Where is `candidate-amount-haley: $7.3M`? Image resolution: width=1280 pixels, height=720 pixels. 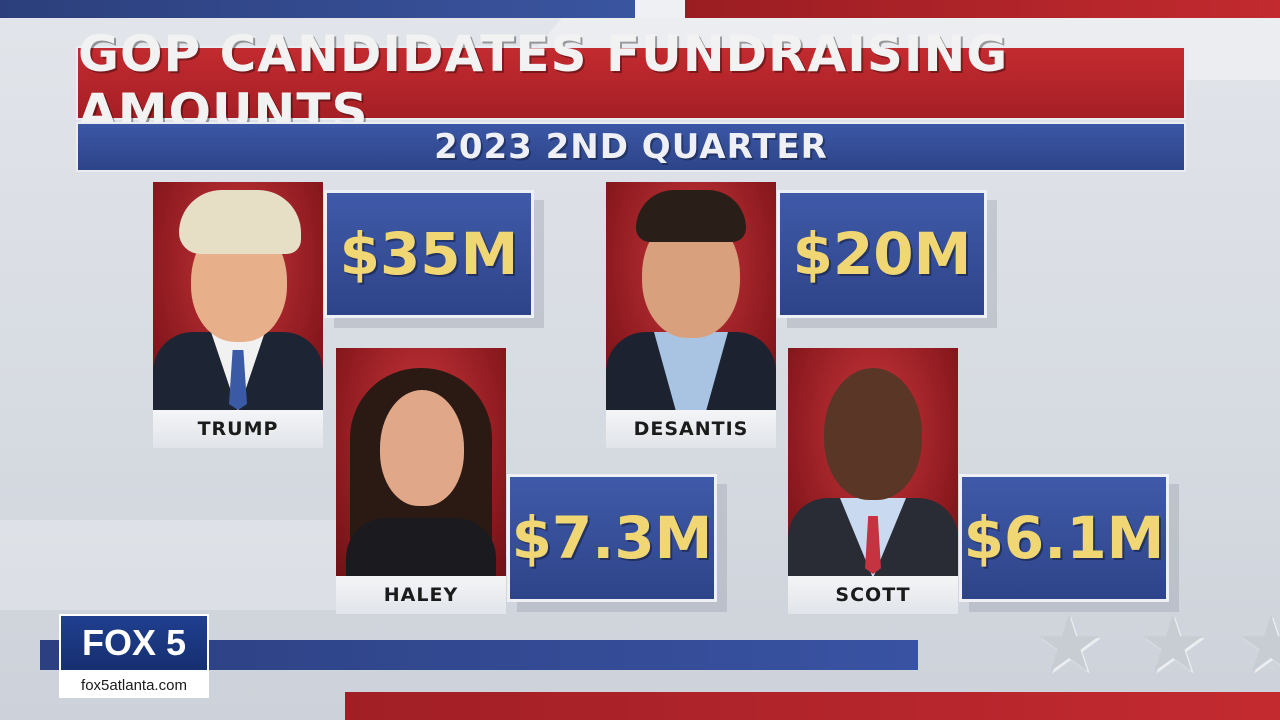
candidate-amount-haley: $7.3M is located at coordinates (612, 538).